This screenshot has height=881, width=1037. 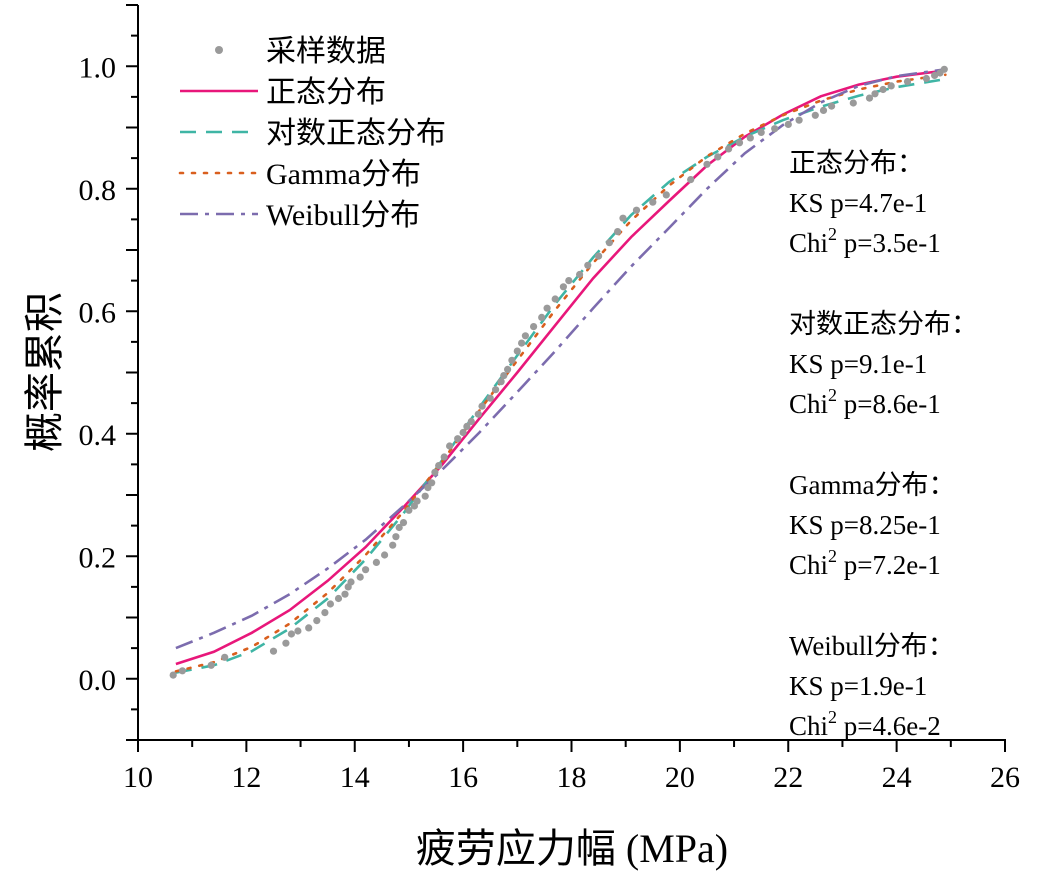 I want to click on legend-label: 对数正态分布, so click(x=356, y=133).